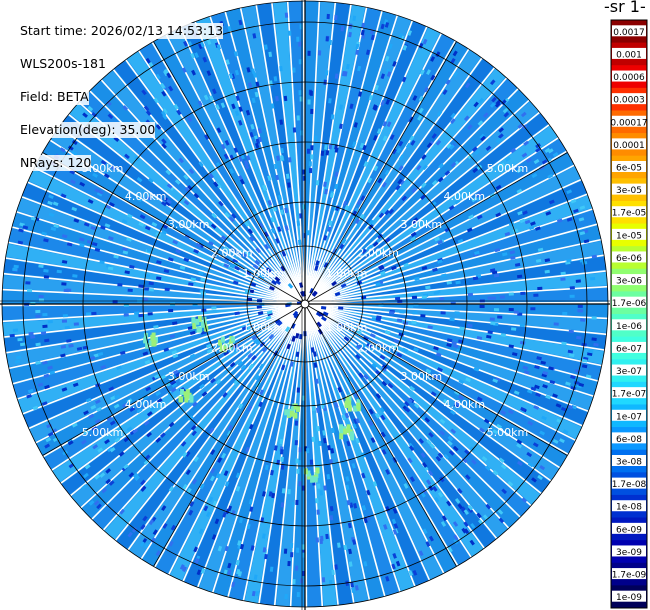 The height and width of the screenshot is (610, 650). Describe the element at coordinates (629, 463) in the screenshot. I see `colorbar-tick-label: 3e-08` at that location.